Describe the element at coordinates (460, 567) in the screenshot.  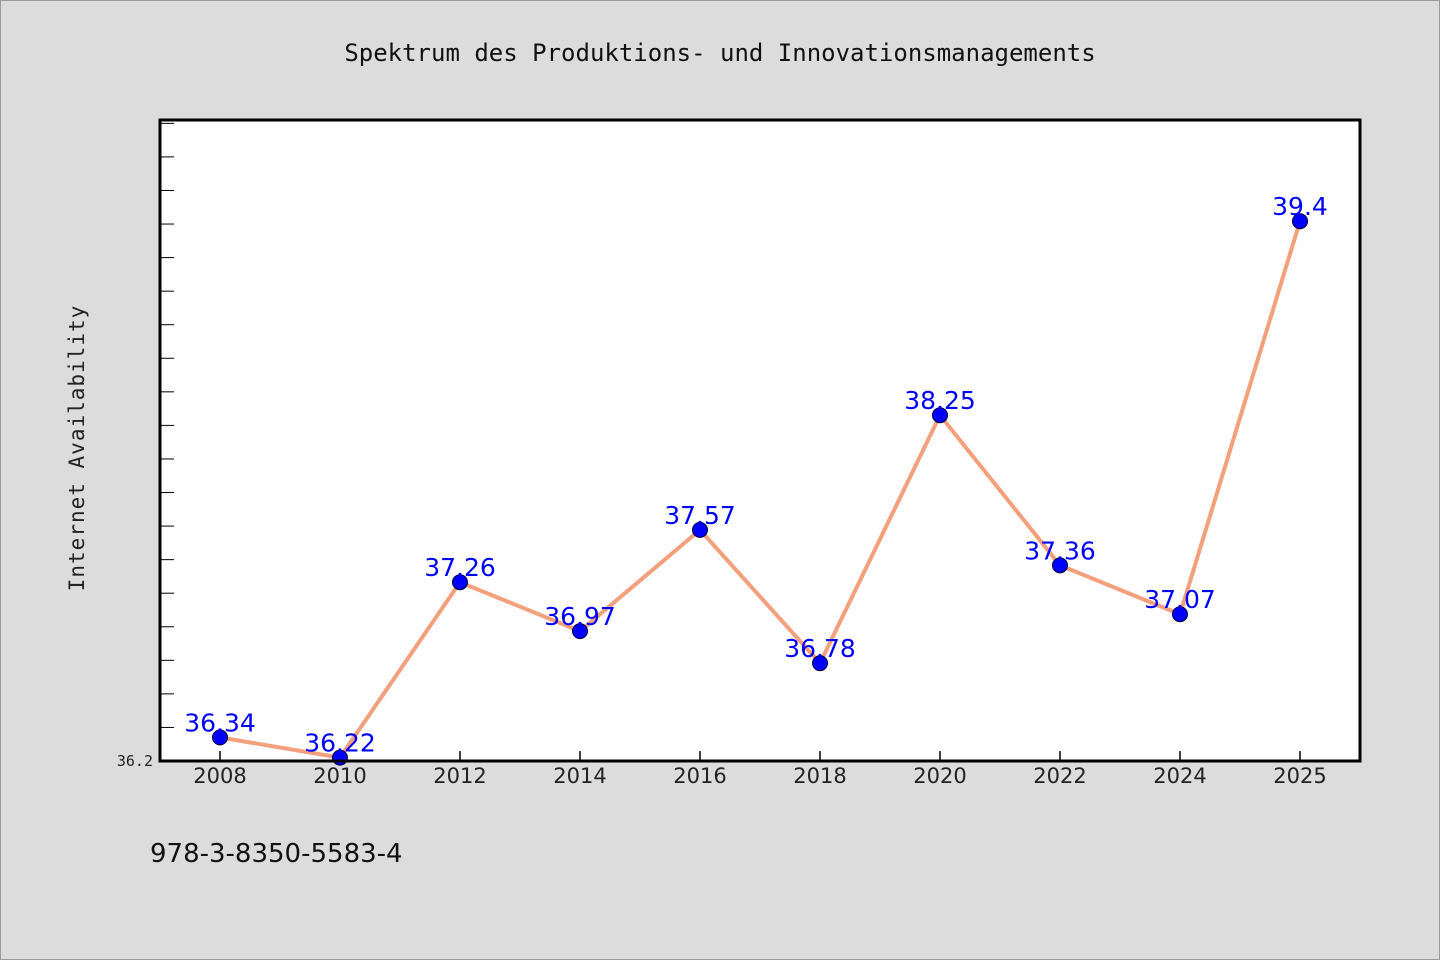
I see `data-label: 37.26` at that location.